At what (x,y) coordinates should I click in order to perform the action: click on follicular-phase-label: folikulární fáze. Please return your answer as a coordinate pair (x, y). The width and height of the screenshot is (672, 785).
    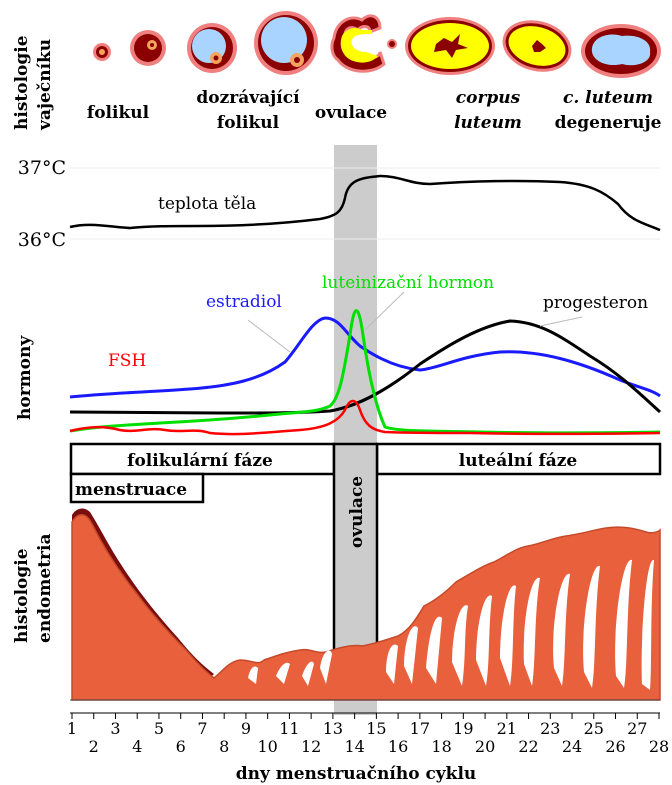
    Looking at the image, I should click on (200, 461).